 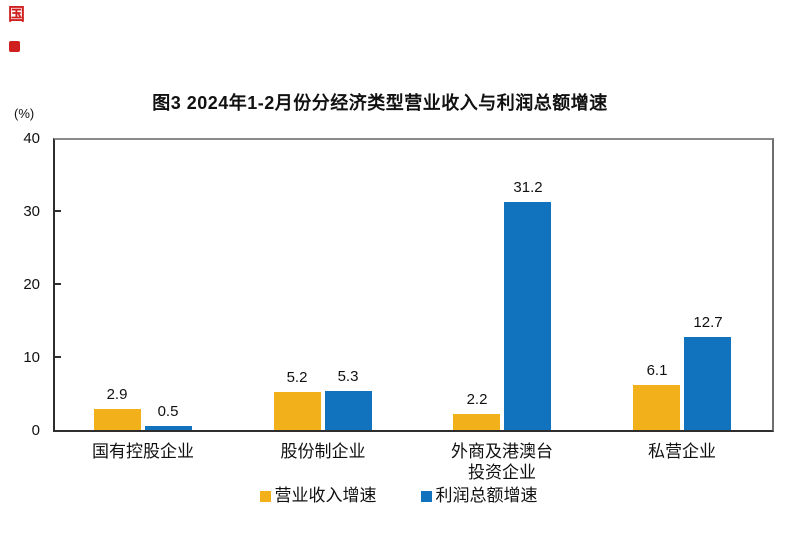 What do you see at coordinates (486, 495) in the screenshot?
I see `legend-label: 利润总额增速` at bounding box center [486, 495].